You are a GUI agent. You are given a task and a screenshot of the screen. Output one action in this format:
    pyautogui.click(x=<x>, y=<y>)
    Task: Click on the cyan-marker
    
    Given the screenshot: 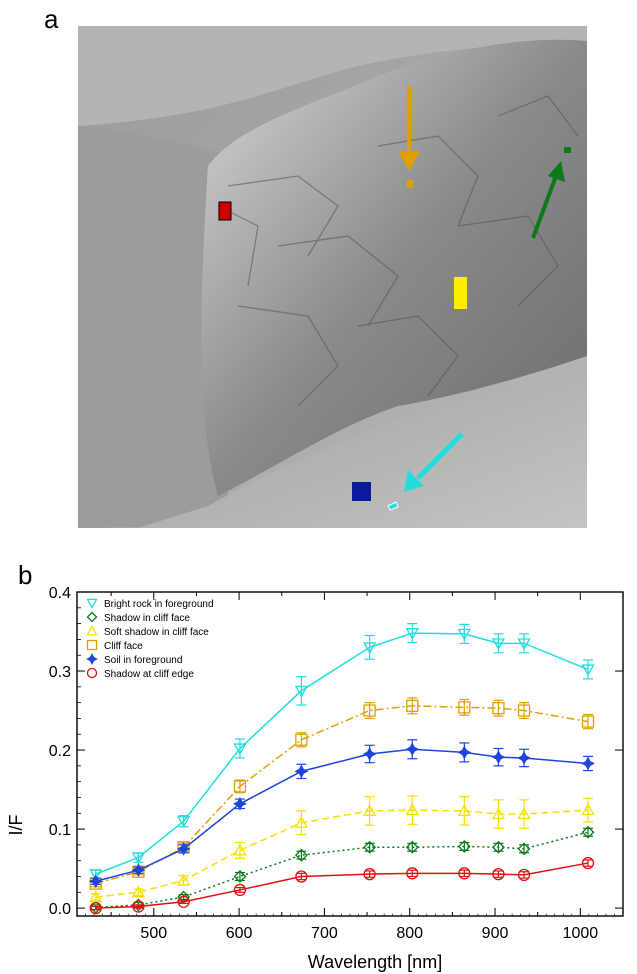 What is the action you would take?
    pyautogui.click(x=393, y=506)
    